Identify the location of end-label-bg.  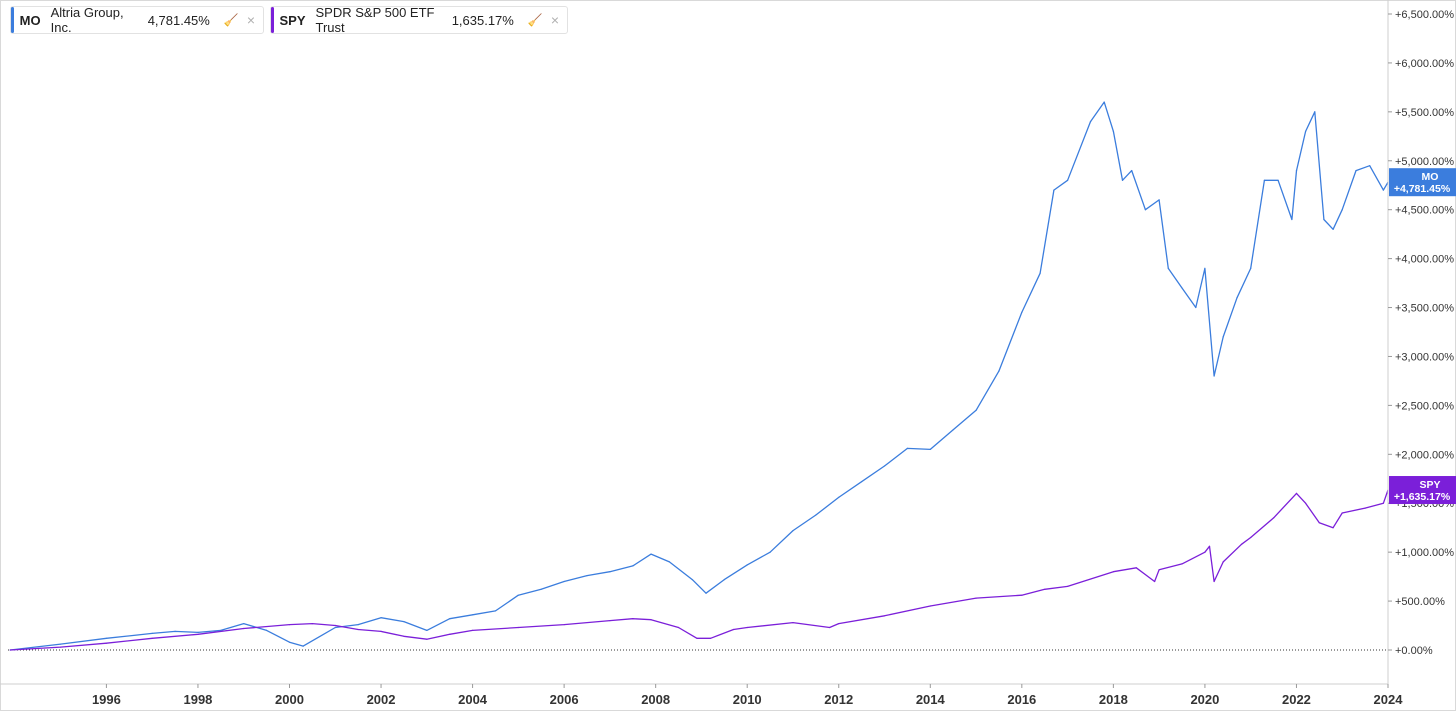
(1422, 182).